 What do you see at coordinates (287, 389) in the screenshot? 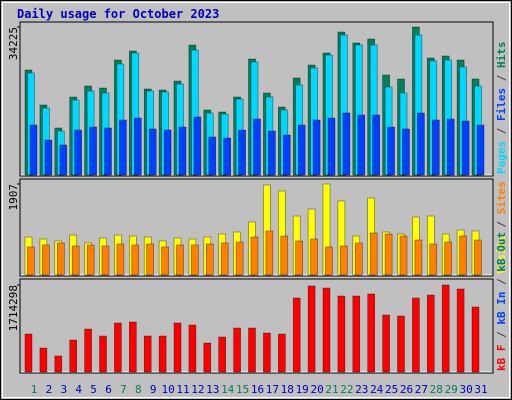
I see `x-tick-label: 18` at bounding box center [287, 389].